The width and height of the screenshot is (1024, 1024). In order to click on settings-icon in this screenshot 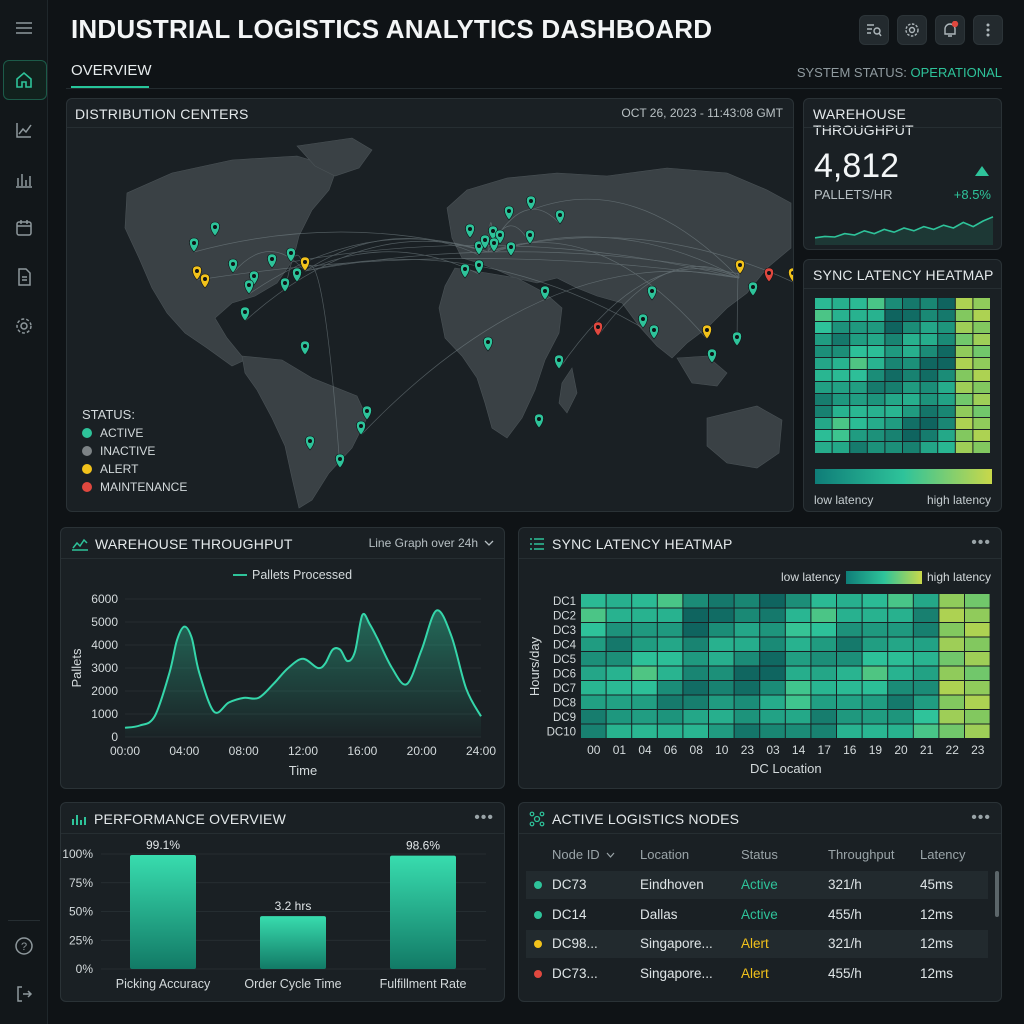, I will do `click(24, 326)`.